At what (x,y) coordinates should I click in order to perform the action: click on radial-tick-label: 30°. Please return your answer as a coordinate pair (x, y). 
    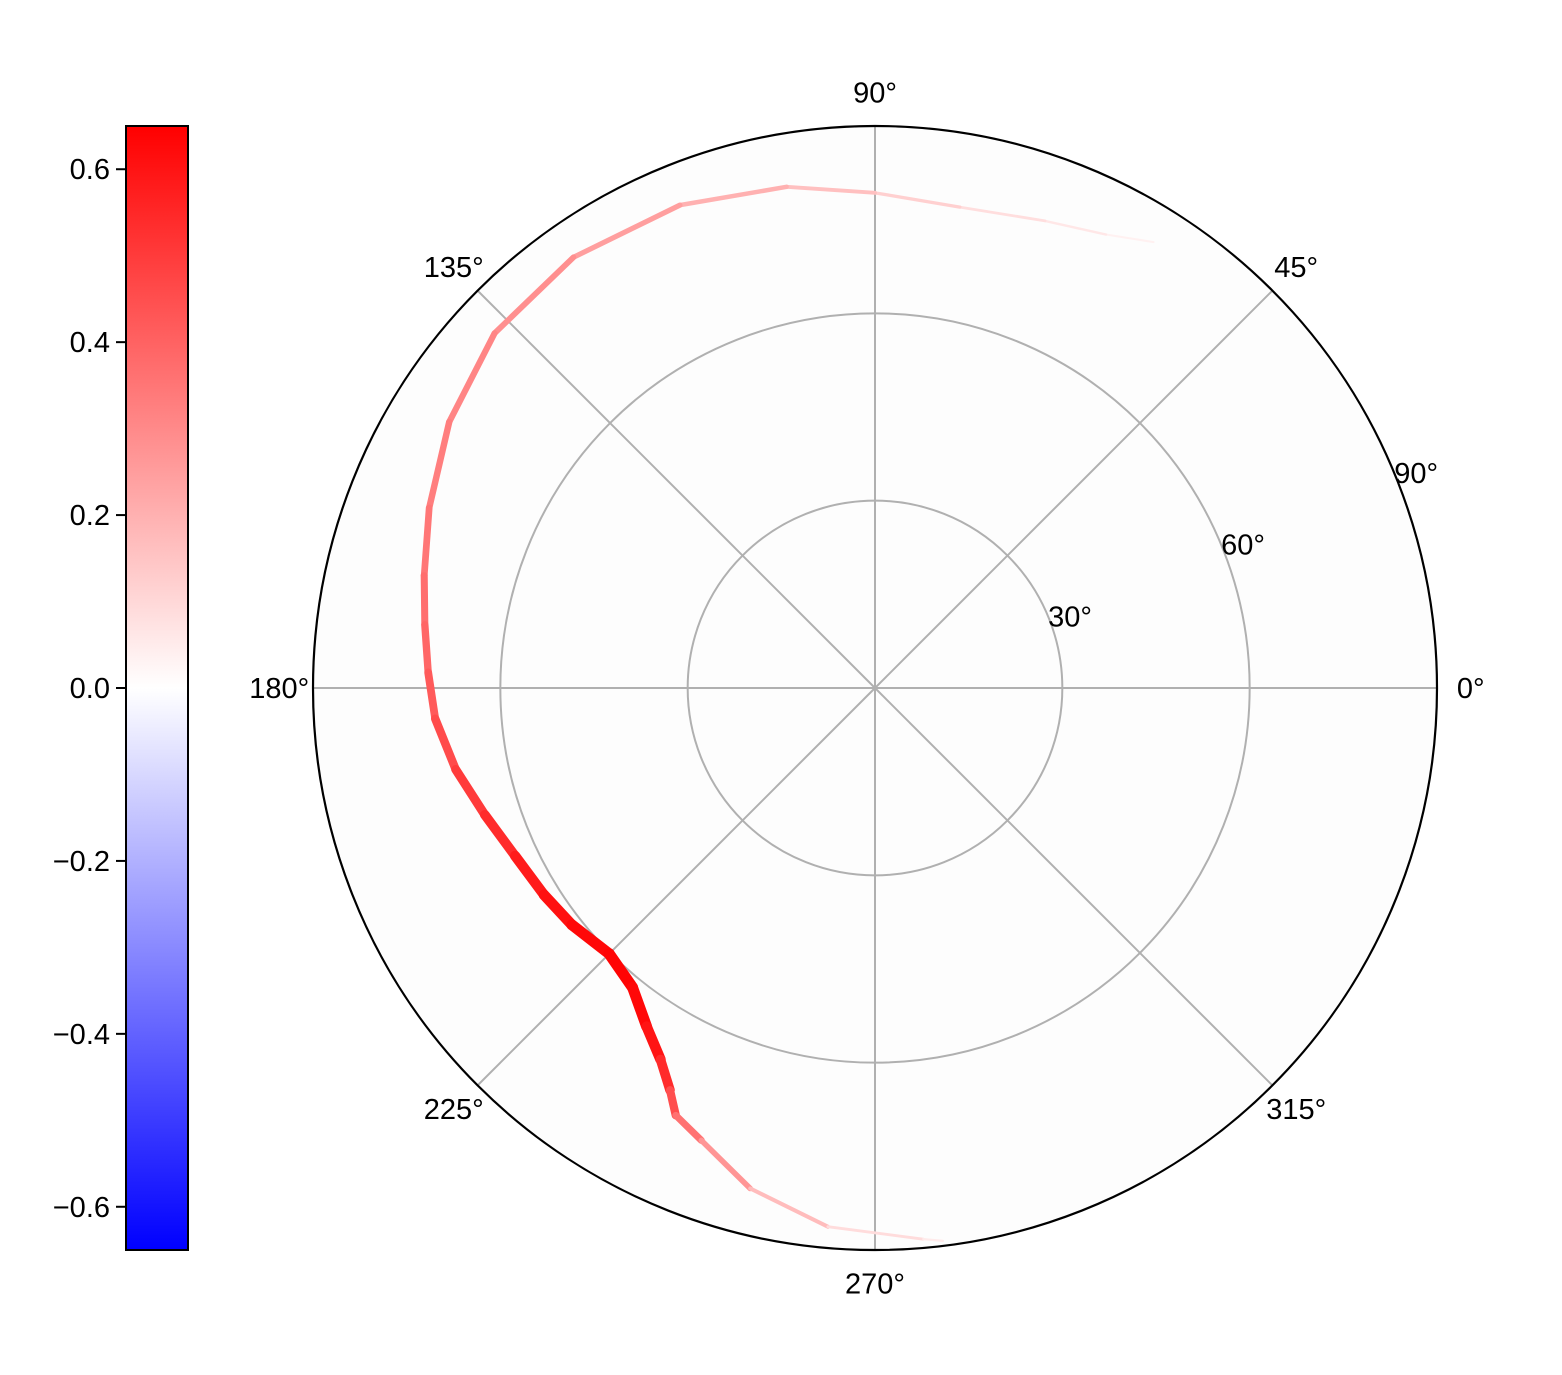
    Looking at the image, I should click on (1070, 617).